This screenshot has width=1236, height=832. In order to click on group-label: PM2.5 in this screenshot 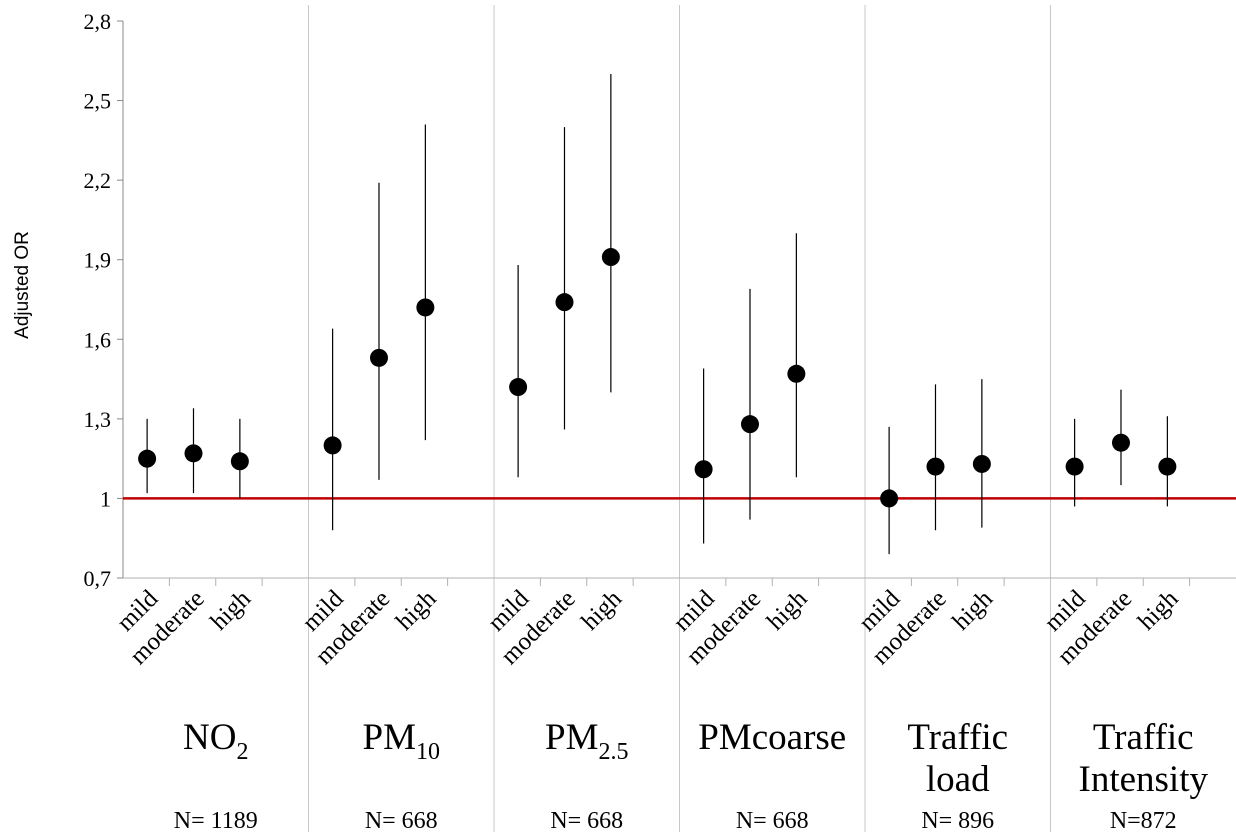, I will do `click(586, 741)`.